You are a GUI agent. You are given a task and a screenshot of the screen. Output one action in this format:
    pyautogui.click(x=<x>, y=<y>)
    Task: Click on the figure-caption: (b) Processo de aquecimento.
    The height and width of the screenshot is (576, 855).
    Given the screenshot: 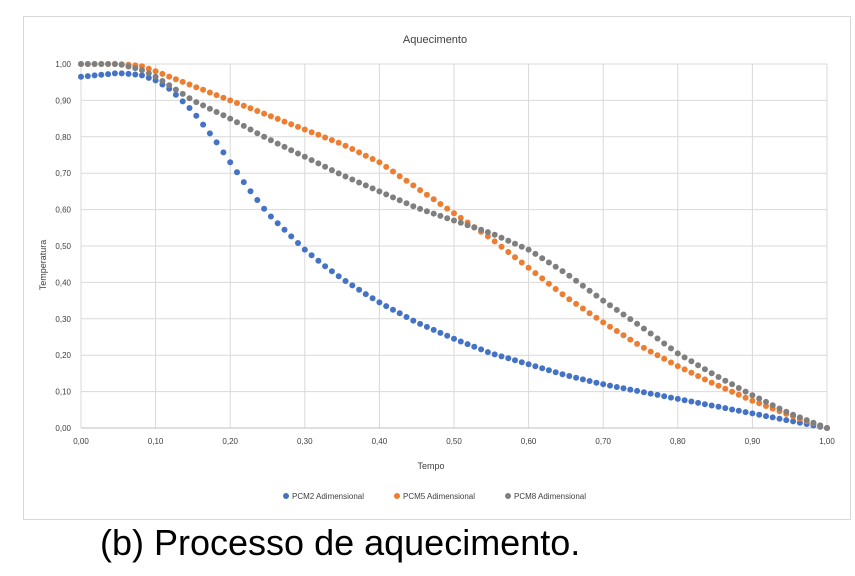 What is the action you would take?
    pyautogui.click(x=340, y=542)
    